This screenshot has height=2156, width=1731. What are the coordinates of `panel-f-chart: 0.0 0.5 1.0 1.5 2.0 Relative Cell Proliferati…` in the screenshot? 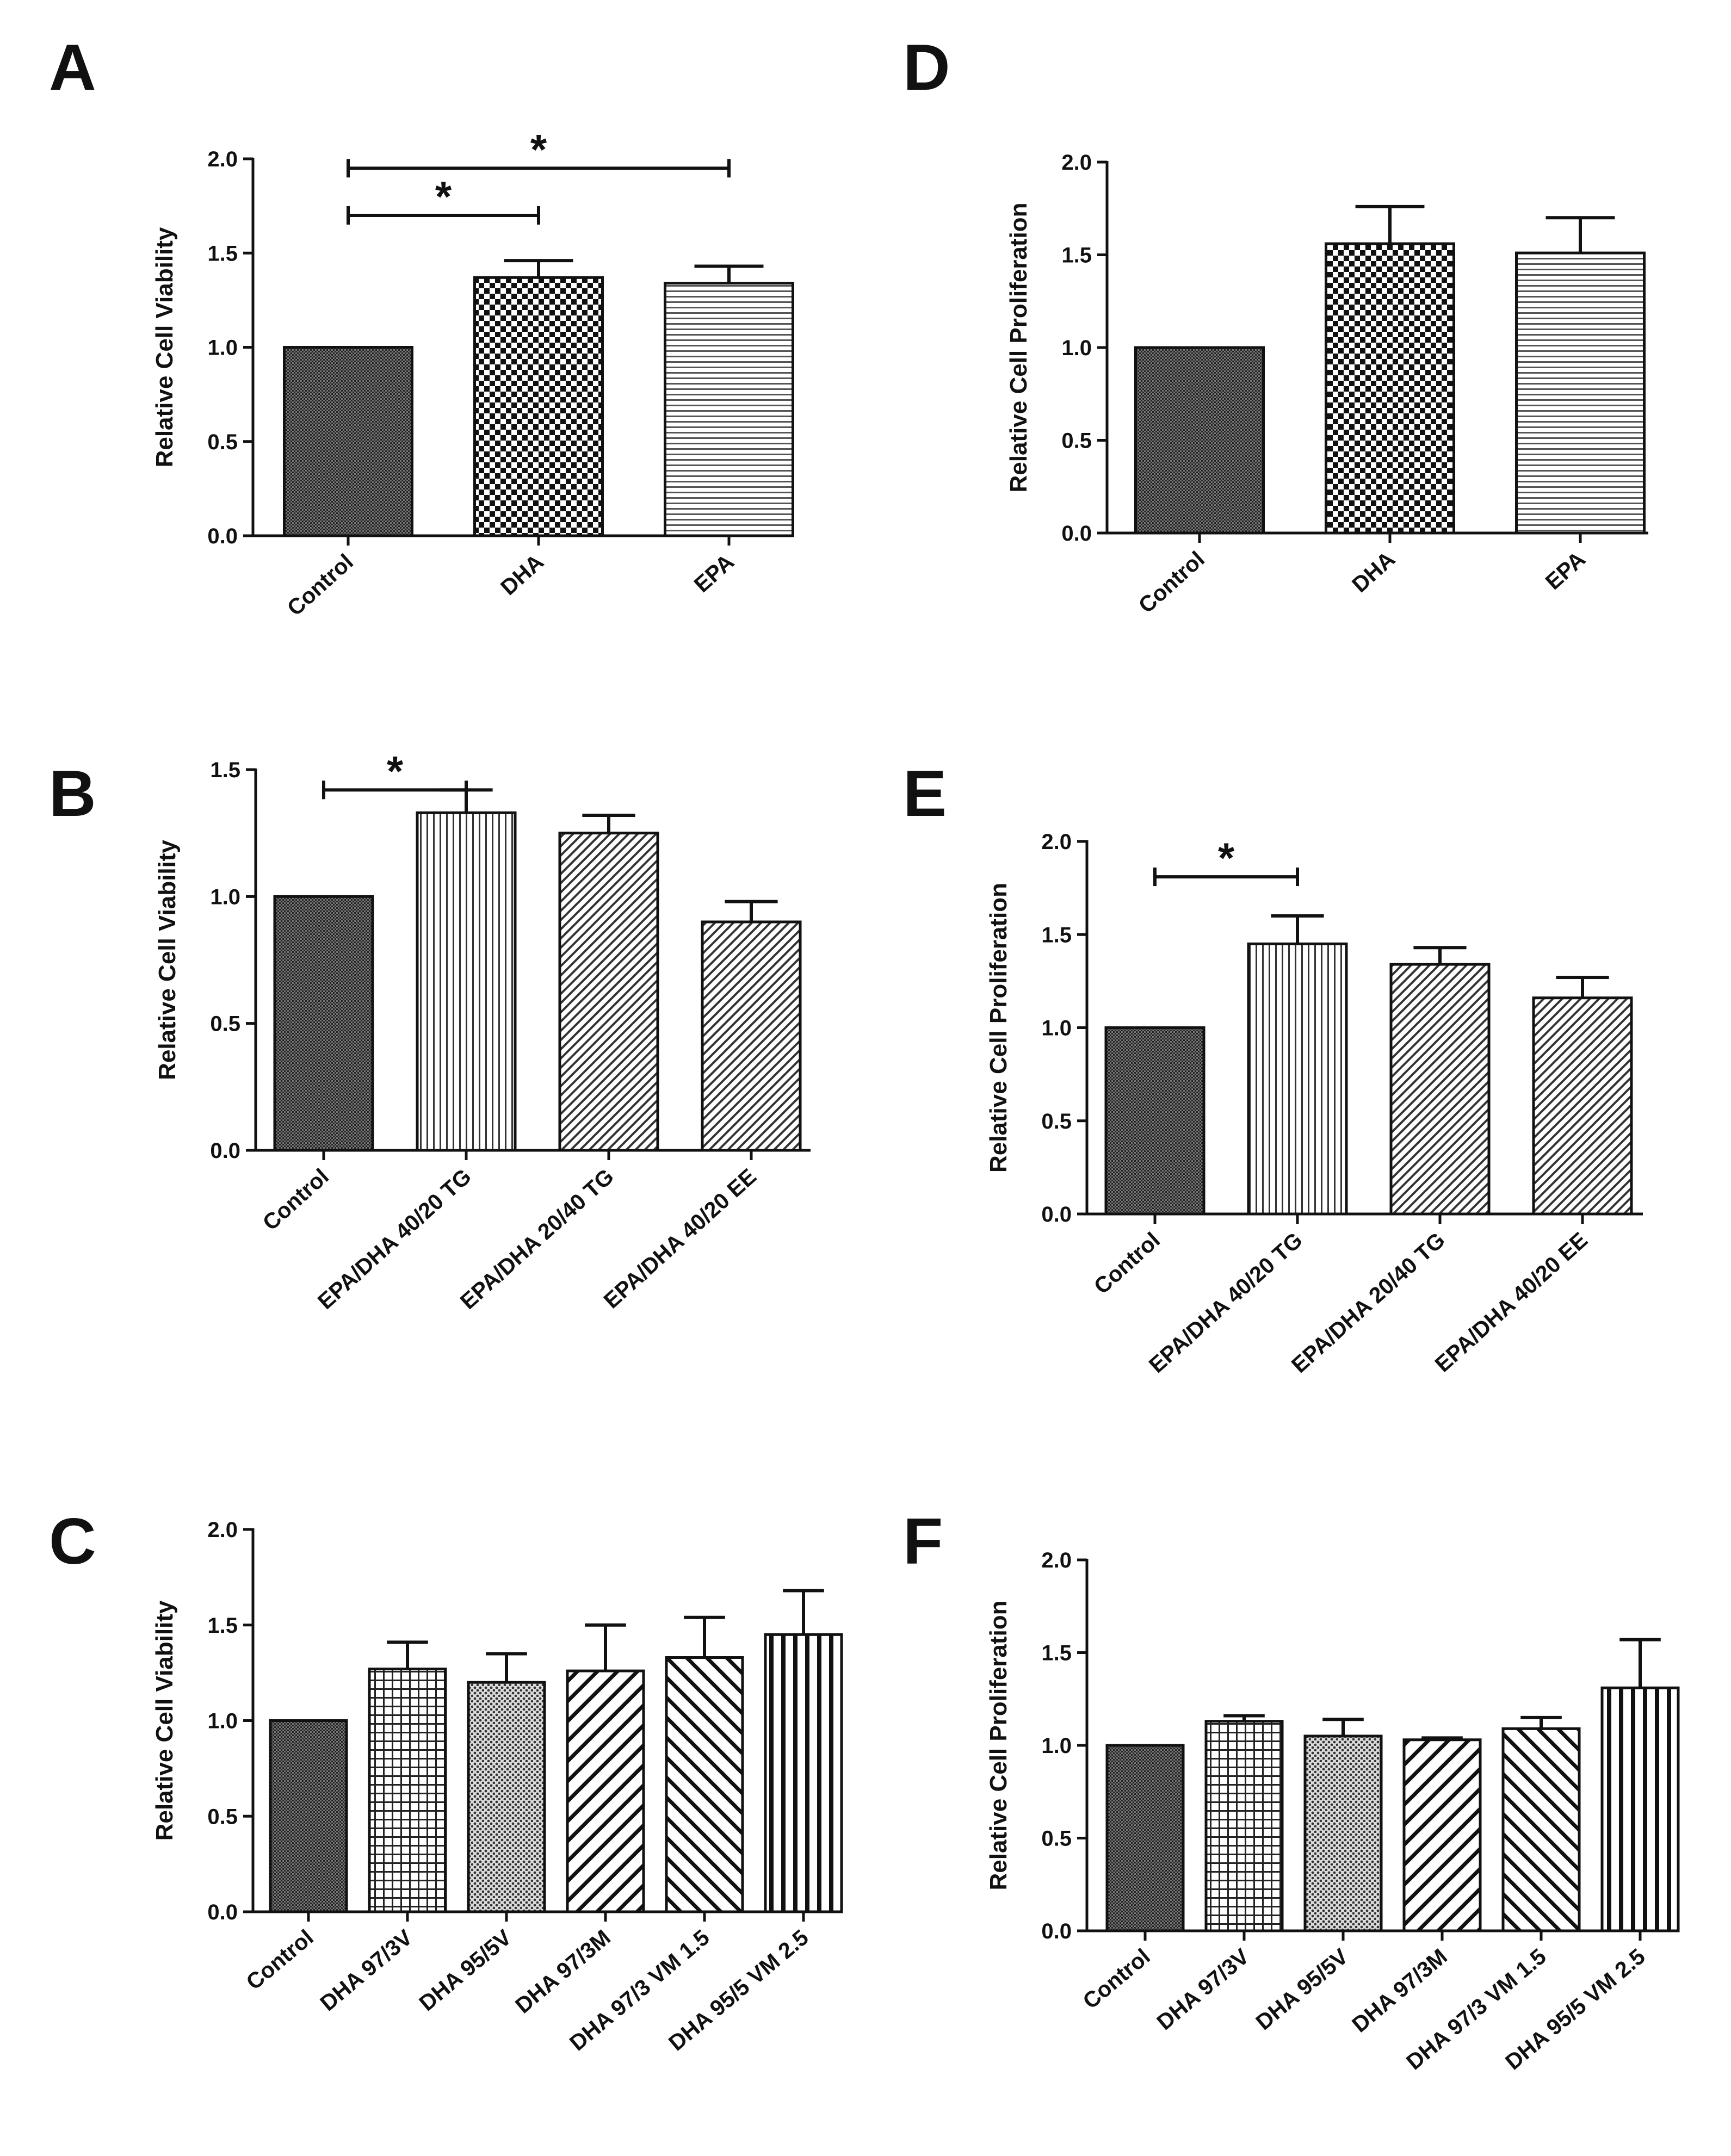 It's located at (1332, 1811).